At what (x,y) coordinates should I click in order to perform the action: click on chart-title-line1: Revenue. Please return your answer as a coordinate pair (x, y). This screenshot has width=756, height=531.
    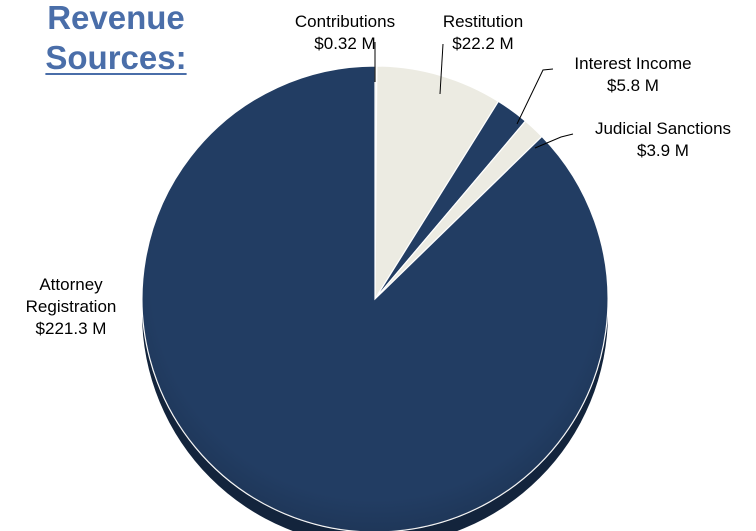
    Looking at the image, I should click on (116, 18).